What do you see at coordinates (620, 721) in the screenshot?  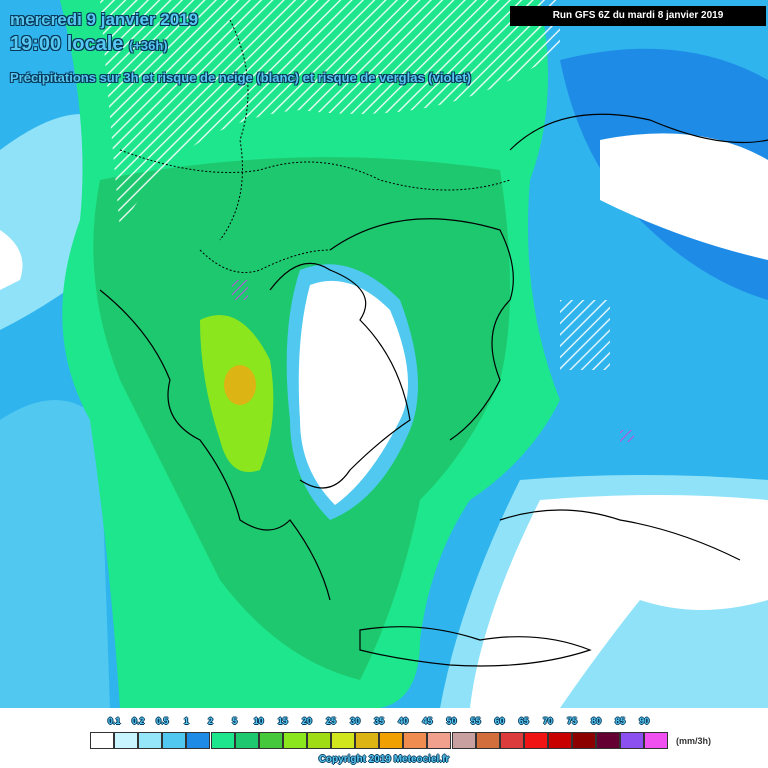 I see `legend-label: 85` at bounding box center [620, 721].